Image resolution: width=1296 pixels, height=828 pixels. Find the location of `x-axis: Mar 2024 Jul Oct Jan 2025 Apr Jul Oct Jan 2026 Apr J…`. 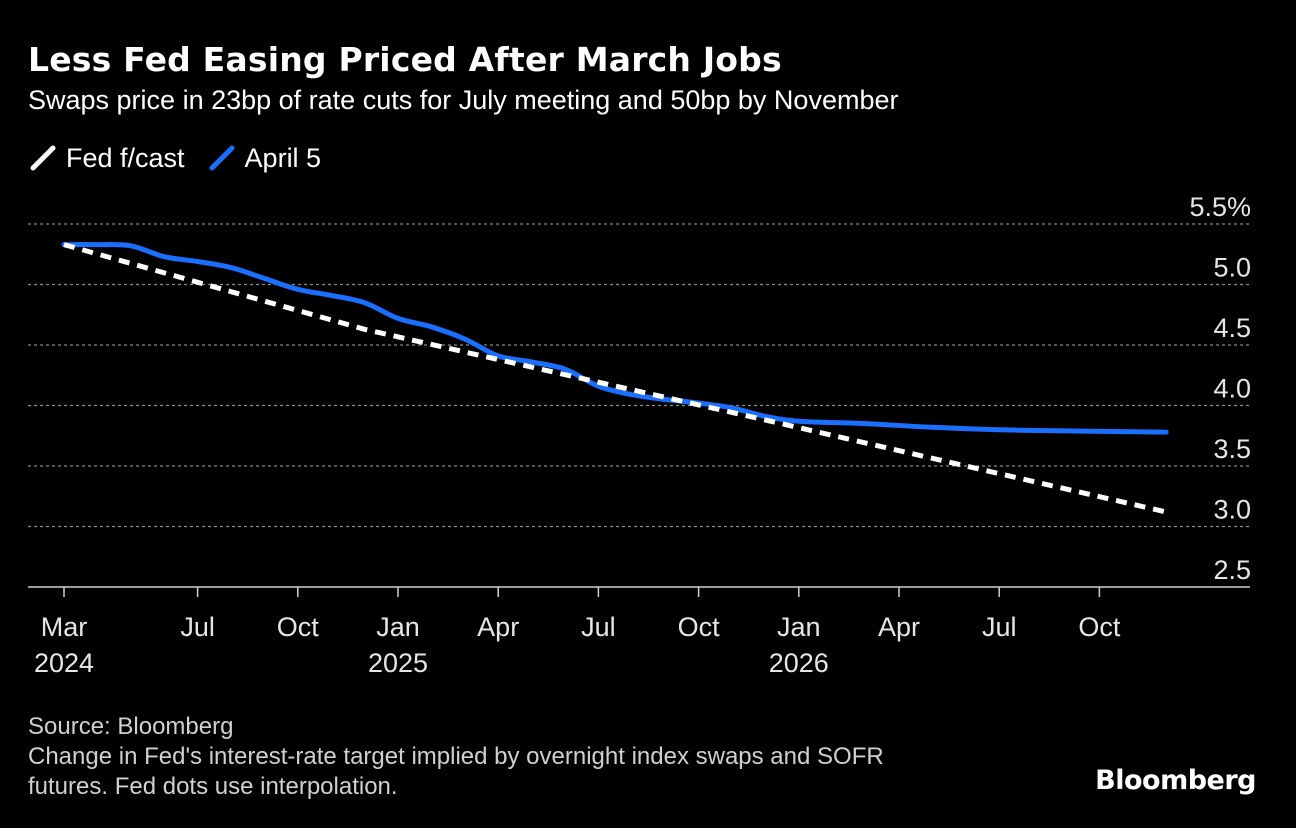

x-axis: Mar 2024 Jul Oct Jan 2025 Apr Jul Oct Jan 2026 Apr J… is located at coordinates (577, 632).